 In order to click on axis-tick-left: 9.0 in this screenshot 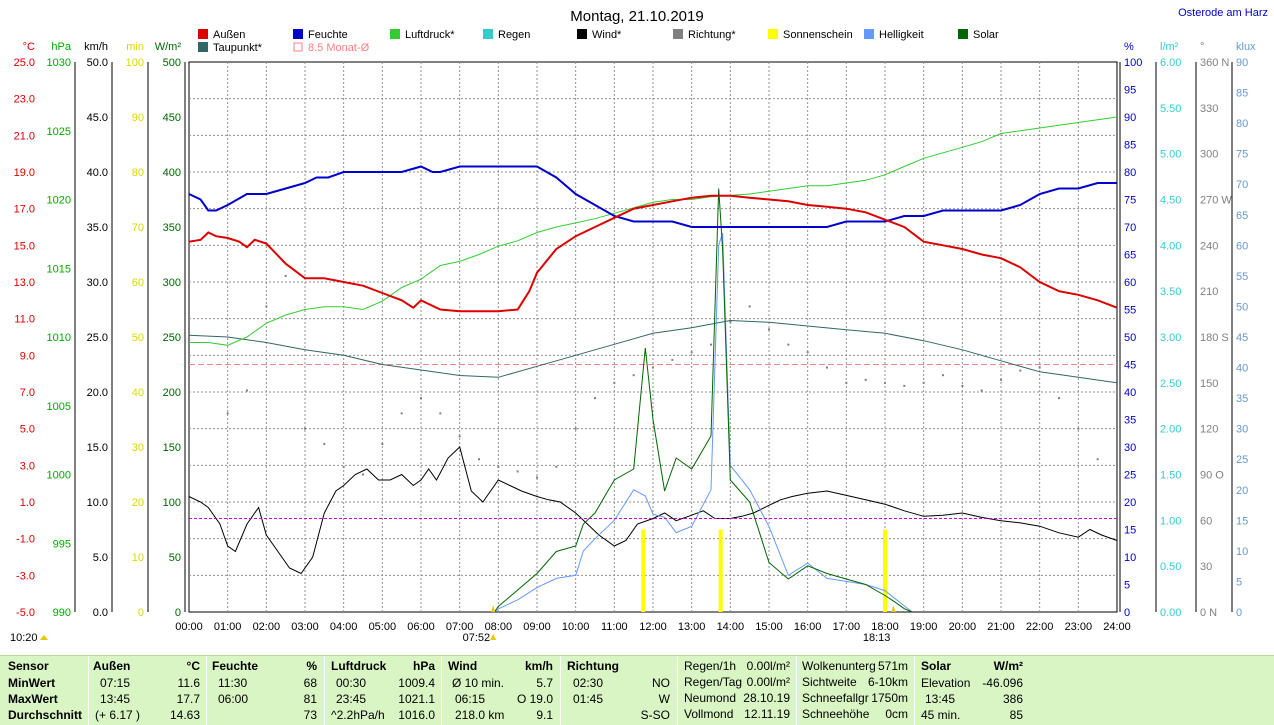, I will do `click(27, 356)`.